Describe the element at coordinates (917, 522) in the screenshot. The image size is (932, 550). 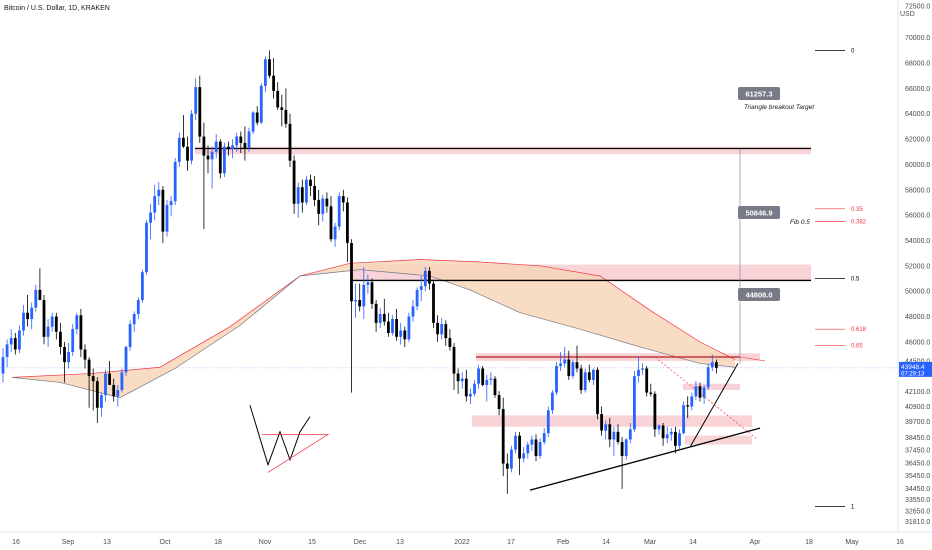
I see `price-tick-label: 31810.0` at that location.